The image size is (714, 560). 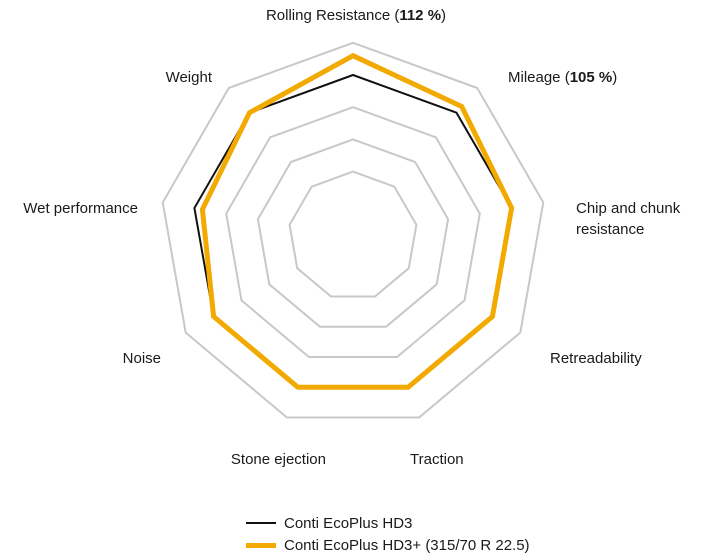 I want to click on legend-item-hd3: Conti EcoPlus HD3, so click(x=388, y=523).